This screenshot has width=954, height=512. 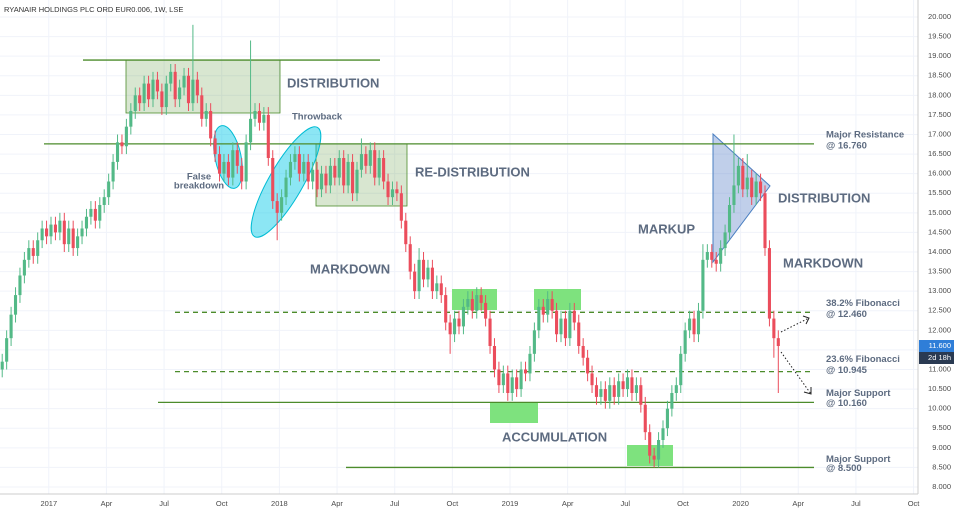 What do you see at coordinates (846, 314) in the screenshot?
I see `level-label: @ 12.460` at bounding box center [846, 314].